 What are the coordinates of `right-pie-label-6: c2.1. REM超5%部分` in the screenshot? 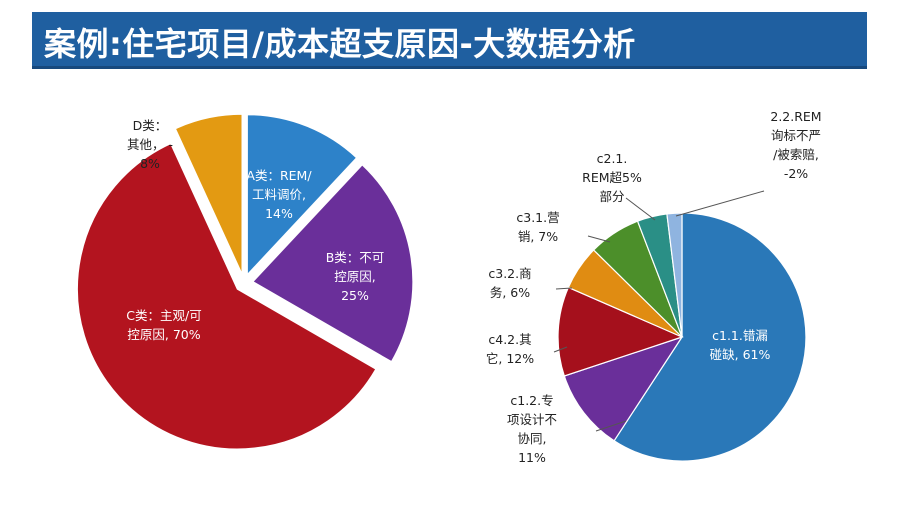 It's located at (612, 177).